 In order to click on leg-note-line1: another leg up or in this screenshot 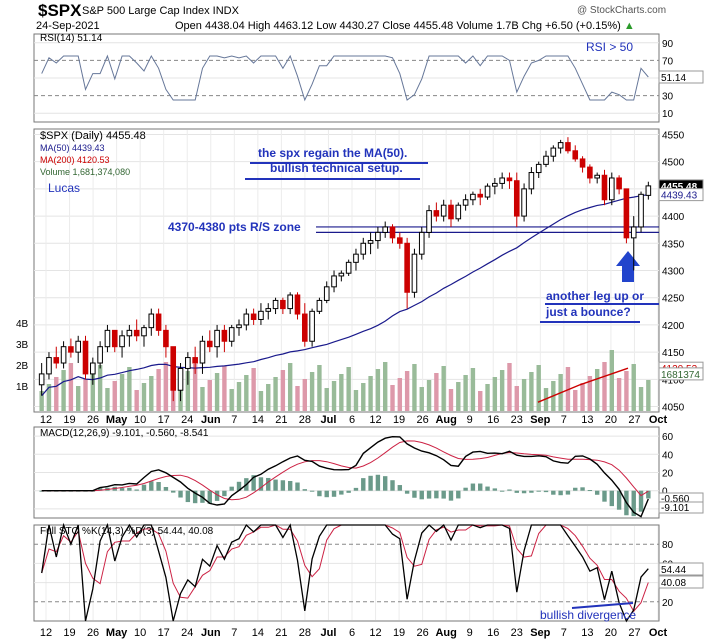, I will do `click(595, 296)`.